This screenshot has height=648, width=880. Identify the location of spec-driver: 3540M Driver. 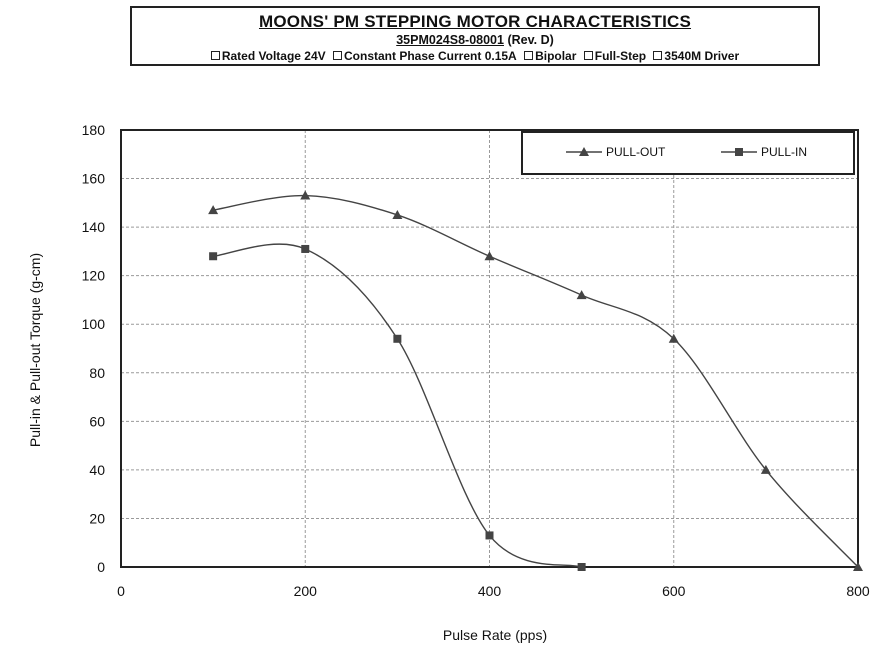
(696, 56).